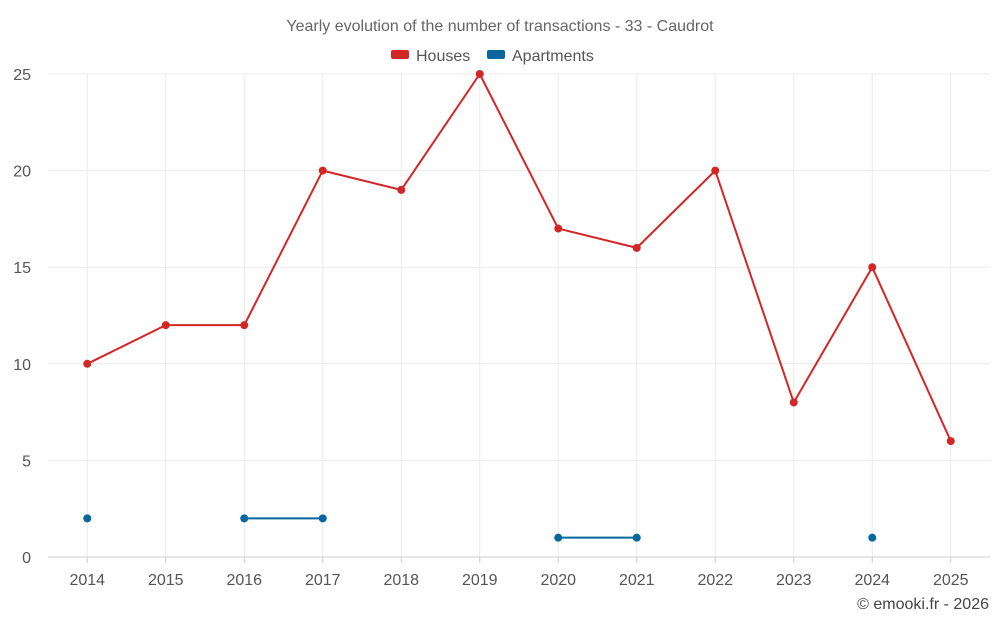 The height and width of the screenshot is (625, 1000). Describe the element at coordinates (794, 580) in the screenshot. I see `x-tick-label: 2023` at that location.